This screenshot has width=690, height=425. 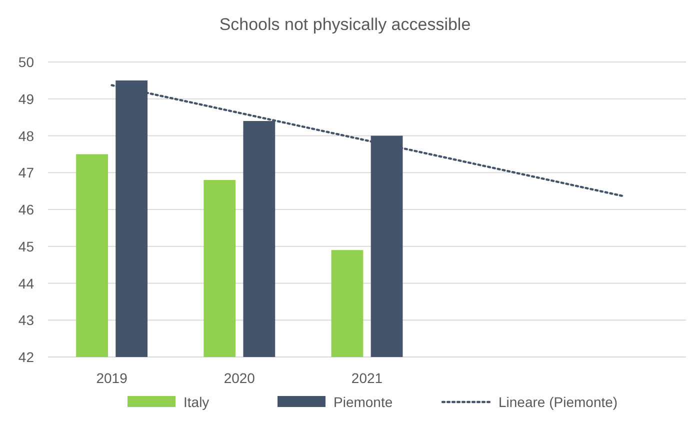 I want to click on x-tick-label: 2021, so click(x=367, y=378).